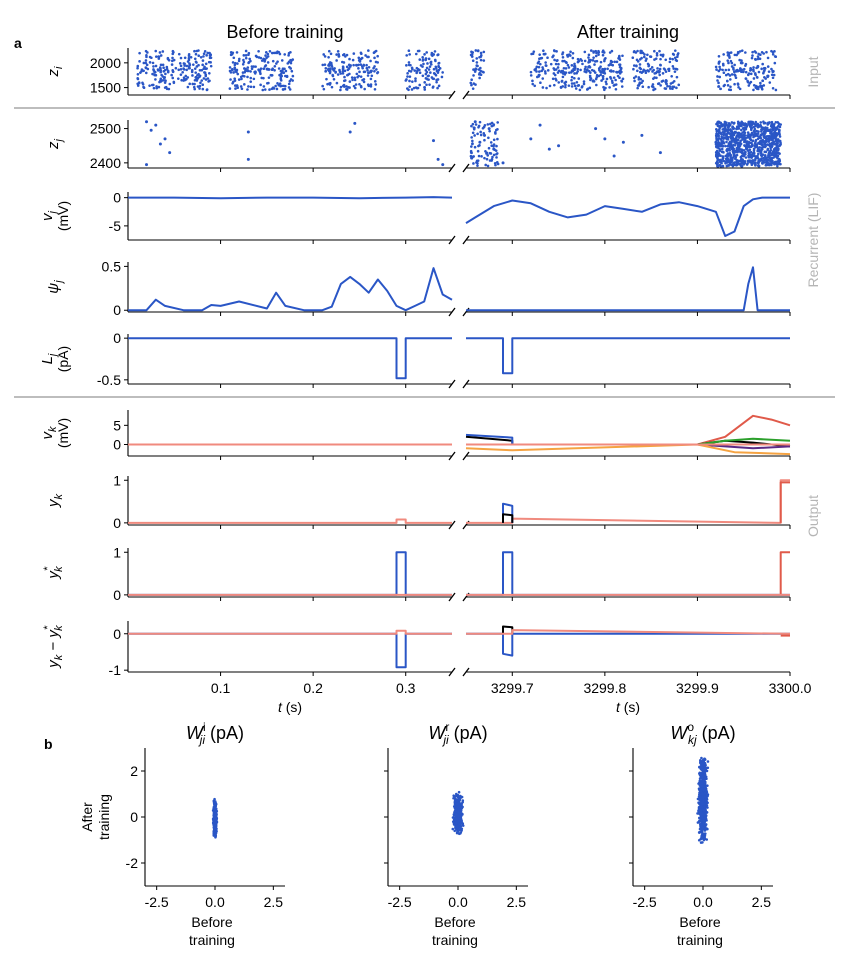  What do you see at coordinates (697, 688) in the screenshot?
I see `xtick-label-right: 3299.9` at bounding box center [697, 688].